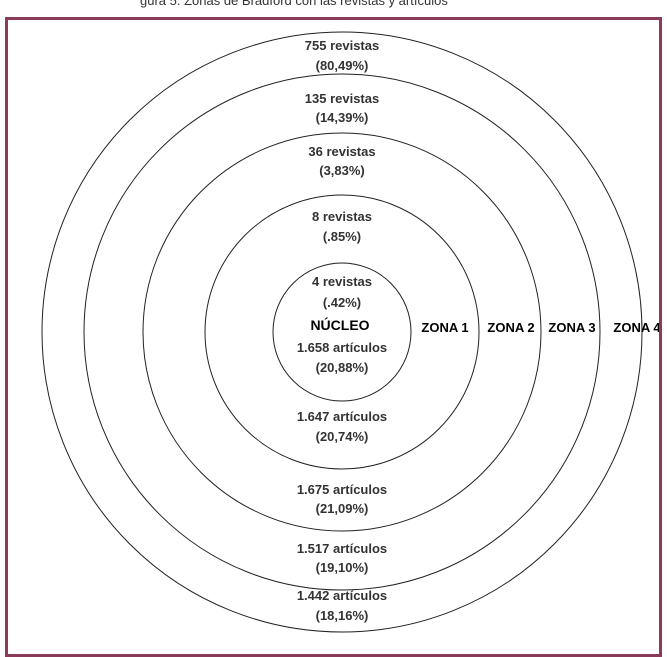  Describe the element at coordinates (342, 615) in the screenshot. I see `zone4-articles-pct: (18,16%)` at that location.